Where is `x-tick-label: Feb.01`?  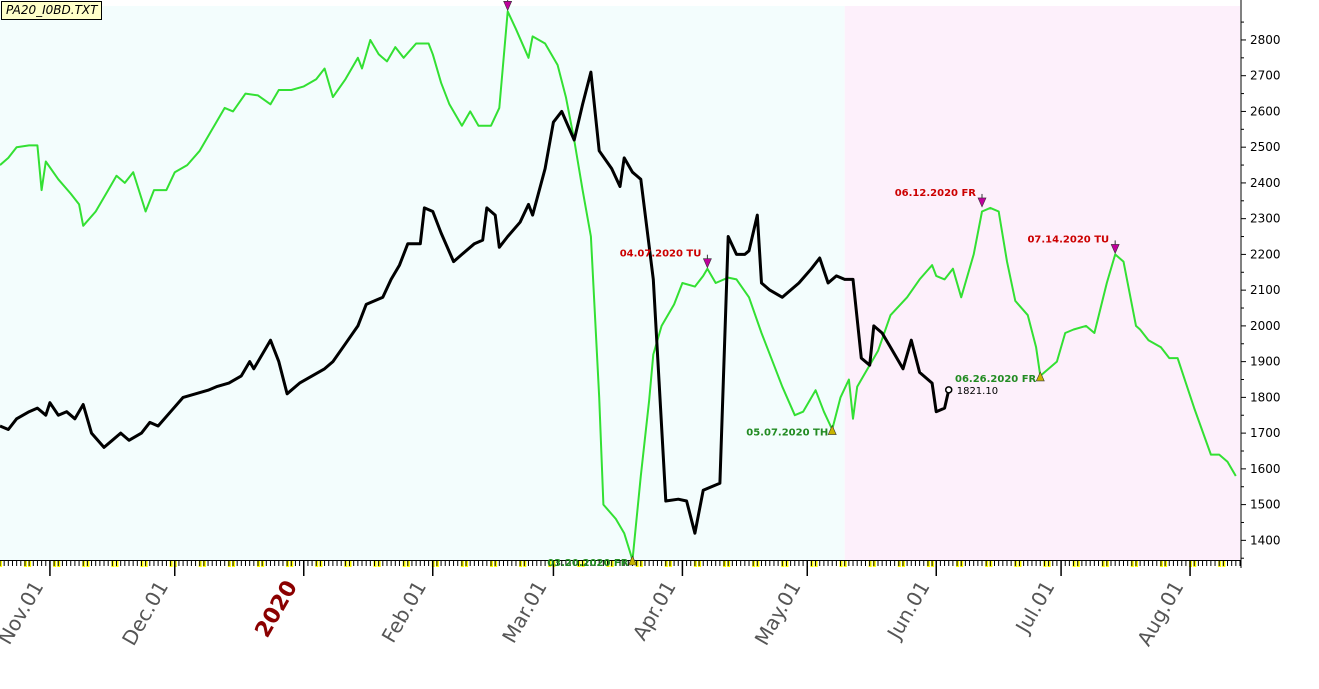
x-tick-label: Feb.01 is located at coordinates (404, 612).